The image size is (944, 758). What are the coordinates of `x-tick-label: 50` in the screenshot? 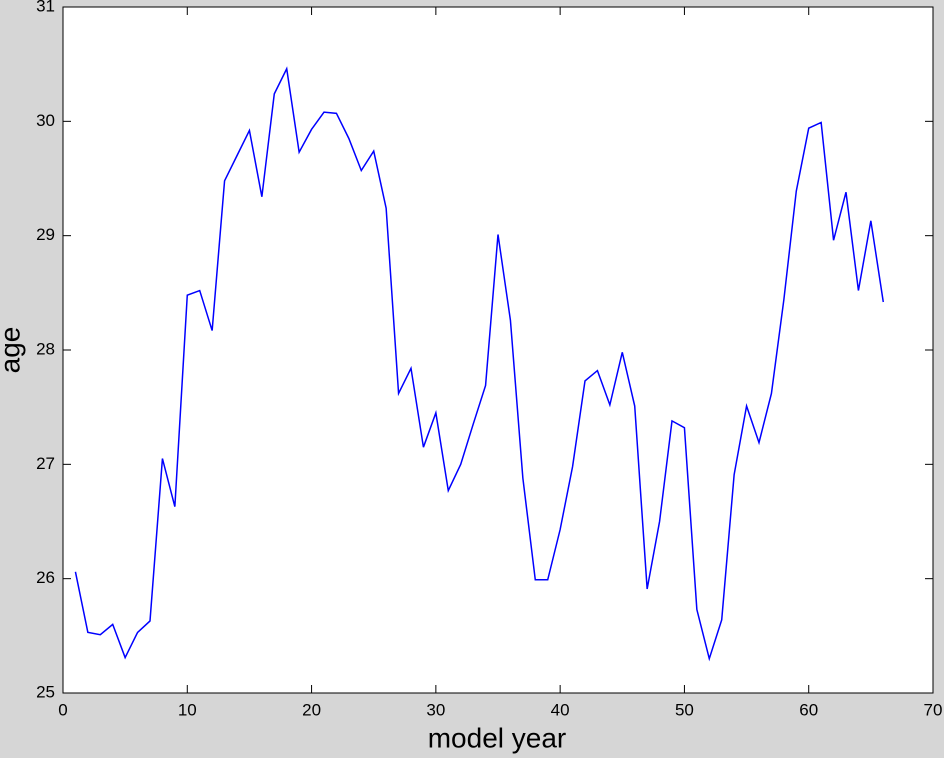 It's located at (684, 709).